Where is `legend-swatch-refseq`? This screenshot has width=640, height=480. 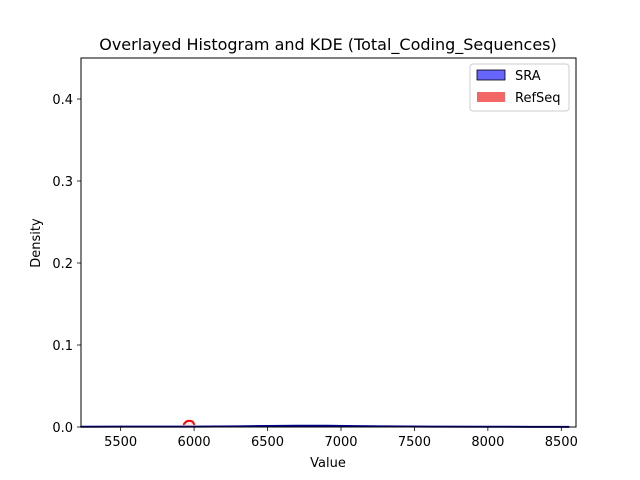
legend-swatch-refseq is located at coordinates (491, 97).